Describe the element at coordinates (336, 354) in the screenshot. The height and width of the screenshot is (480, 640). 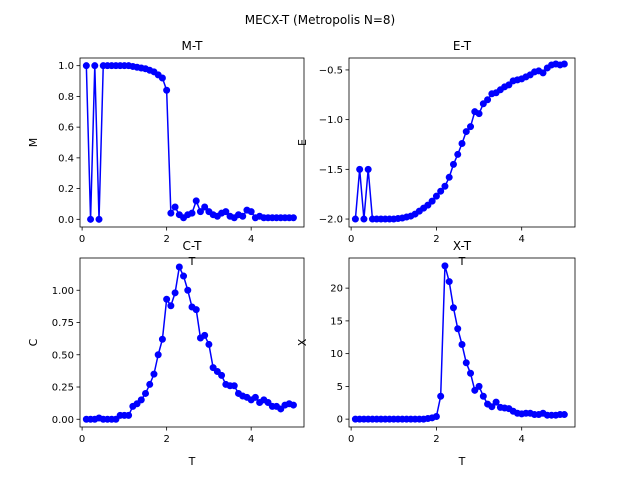
I see `y-tick-label-x-t: 10` at that location.